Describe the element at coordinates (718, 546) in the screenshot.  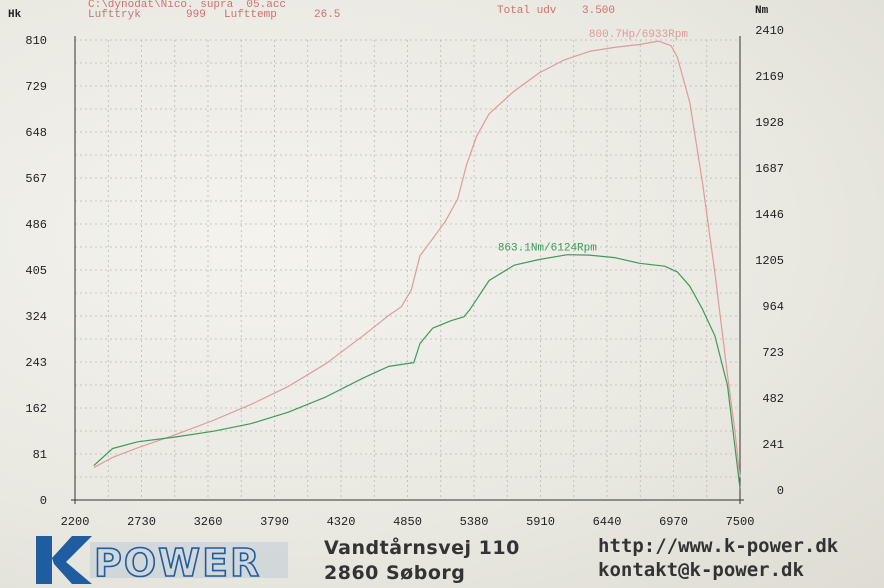
I see `website-link: http://www.k-power.dk` at that location.